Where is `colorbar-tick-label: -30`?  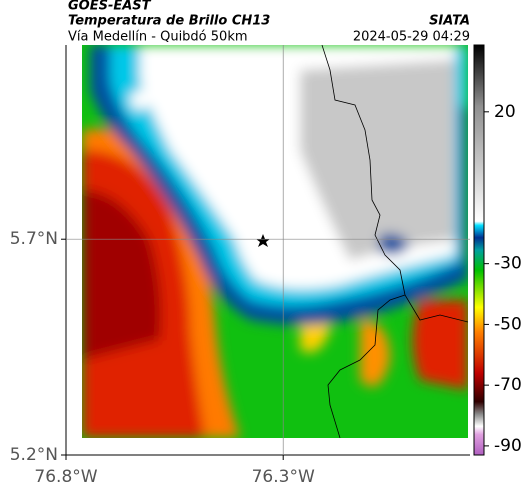 colorbar-tick-label: -30 is located at coordinates (508, 264).